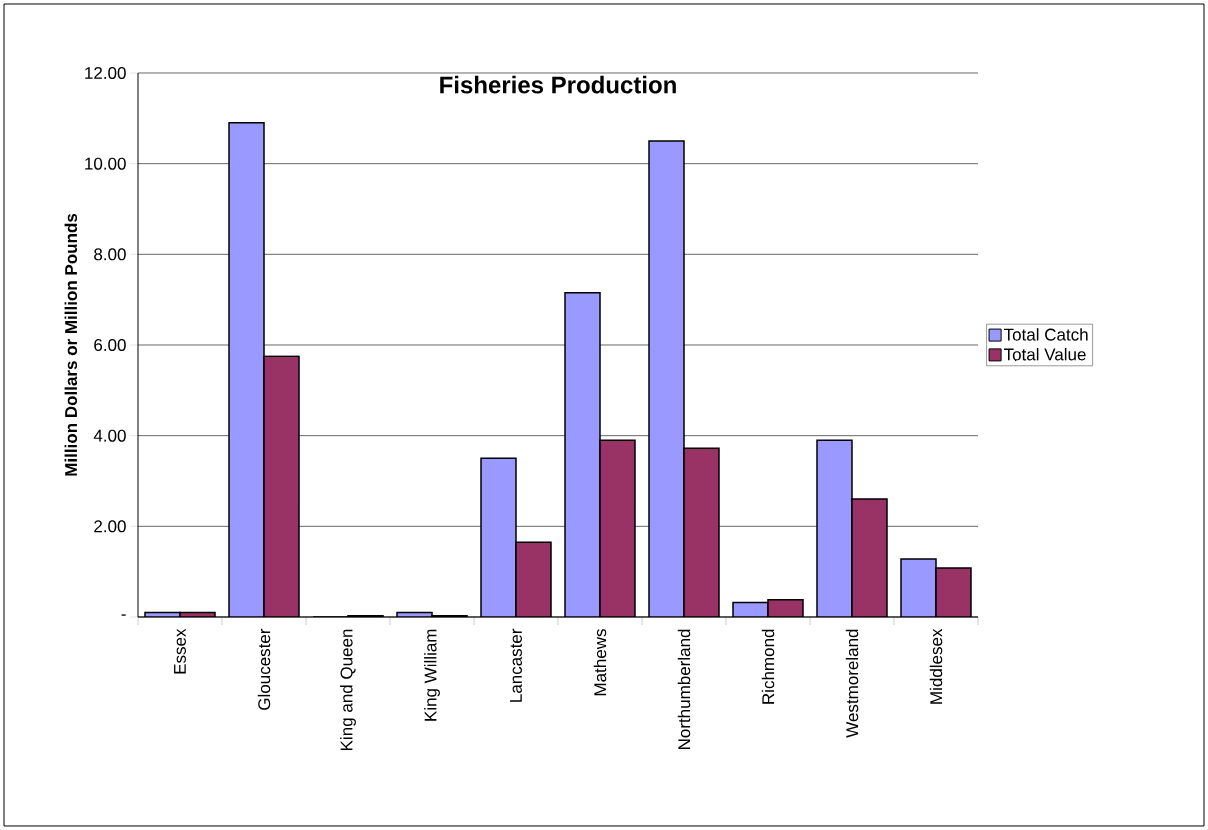 The width and height of the screenshot is (1208, 830). What do you see at coordinates (109, 435) in the screenshot?
I see `y-tick-label: 4.00` at bounding box center [109, 435].